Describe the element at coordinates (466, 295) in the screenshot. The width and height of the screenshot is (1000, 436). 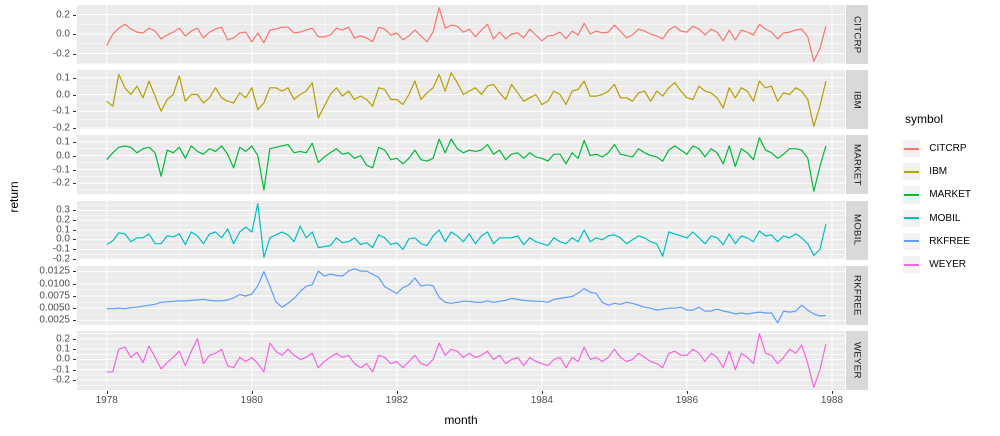
I see `series-line-RKFREE` at that location.